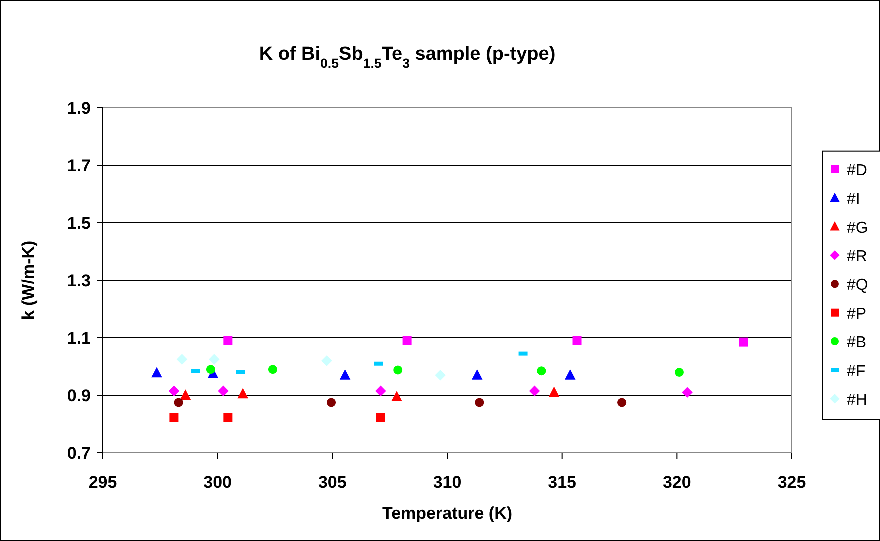  I want to click on legend-label: #I, so click(853, 199).